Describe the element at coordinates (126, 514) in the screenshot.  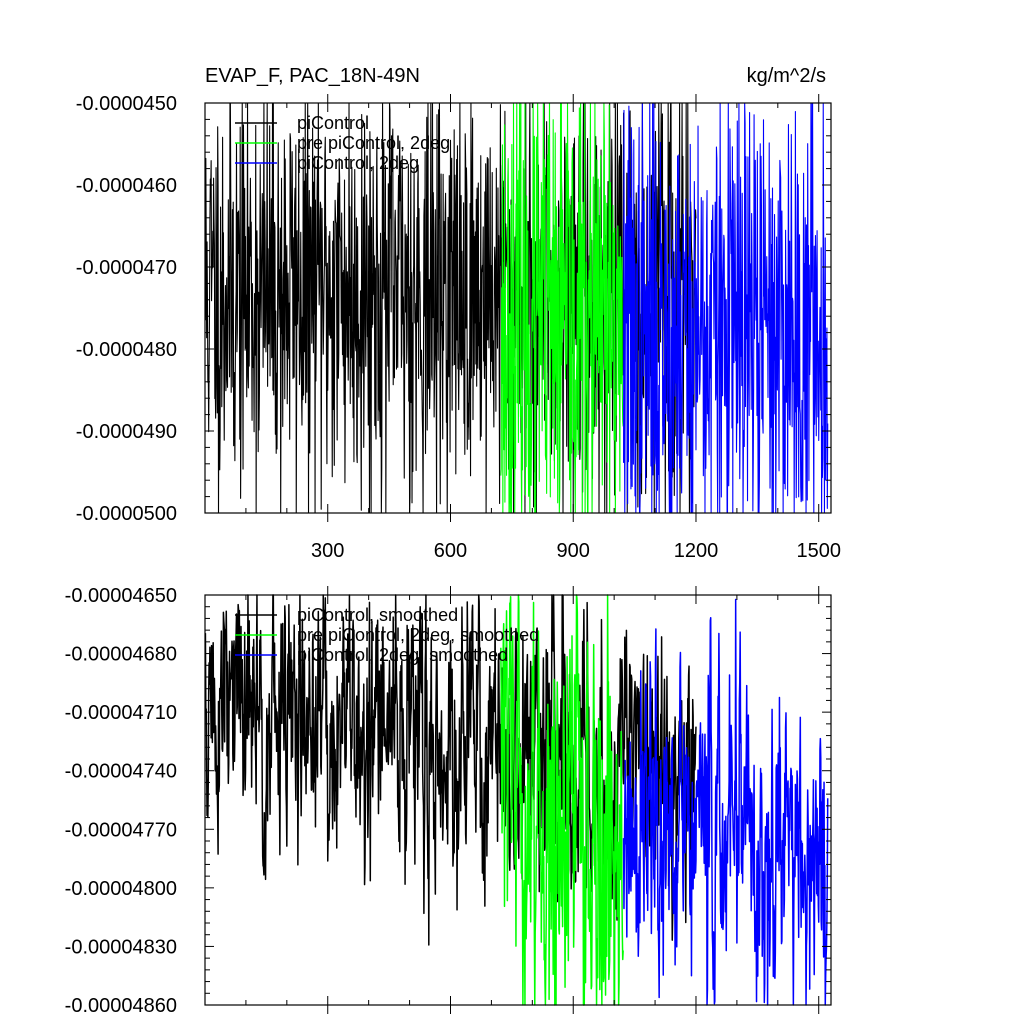
I see `y-tick-label: -0.0000500` at that location.